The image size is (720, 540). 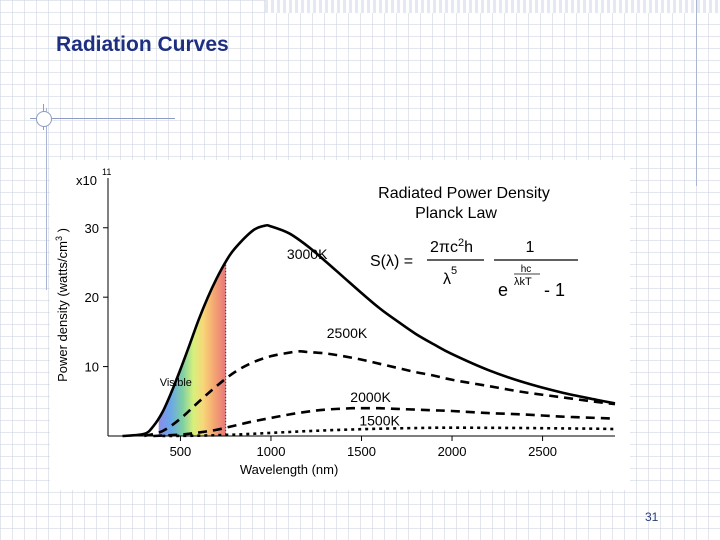 I want to click on y-axis-label: Power density (watts/cm3 ), so click(x=62, y=305).